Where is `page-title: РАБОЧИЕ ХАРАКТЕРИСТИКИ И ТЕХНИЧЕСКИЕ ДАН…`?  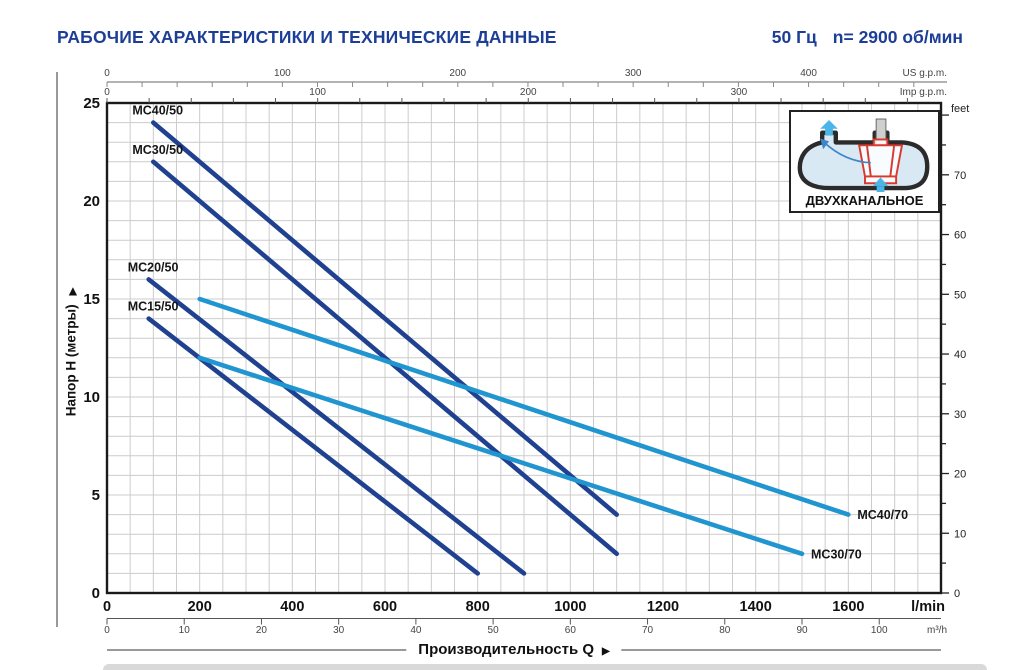
page-title: РАБОЧИЕ ХАРАКТЕРИСТИКИ И ТЕХНИЧЕСКИЕ ДАН… is located at coordinates (307, 37).